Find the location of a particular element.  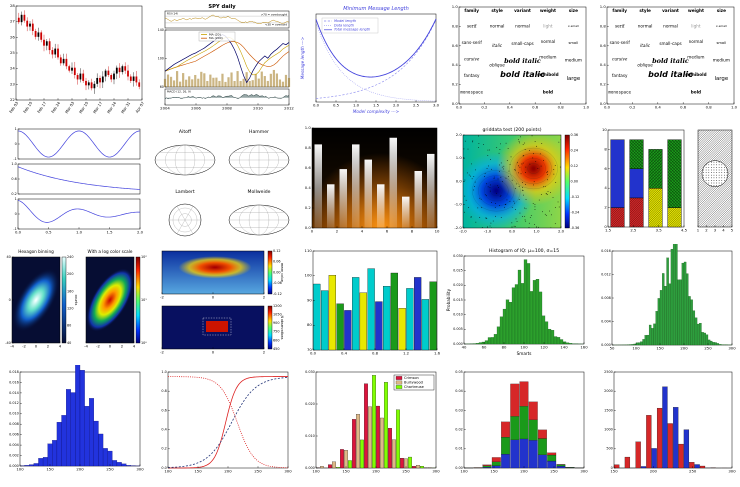

iq-histogram-plot is located at coordinates (518, 304).